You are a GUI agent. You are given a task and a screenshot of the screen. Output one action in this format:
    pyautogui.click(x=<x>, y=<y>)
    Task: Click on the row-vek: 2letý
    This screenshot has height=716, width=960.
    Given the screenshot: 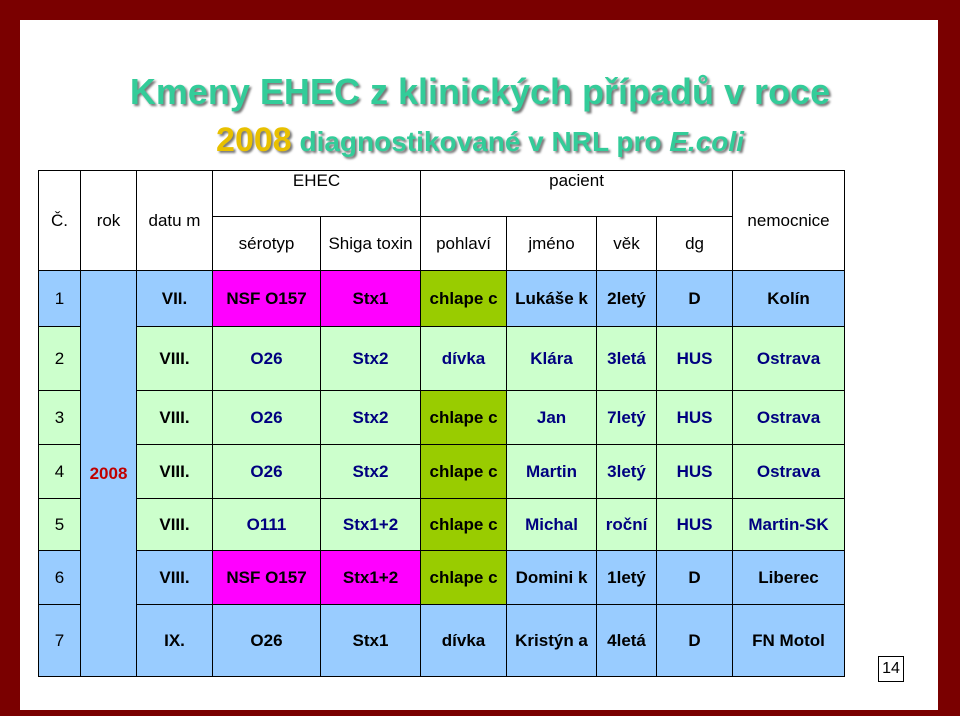 What is the action you would take?
    pyautogui.click(x=627, y=298)
    